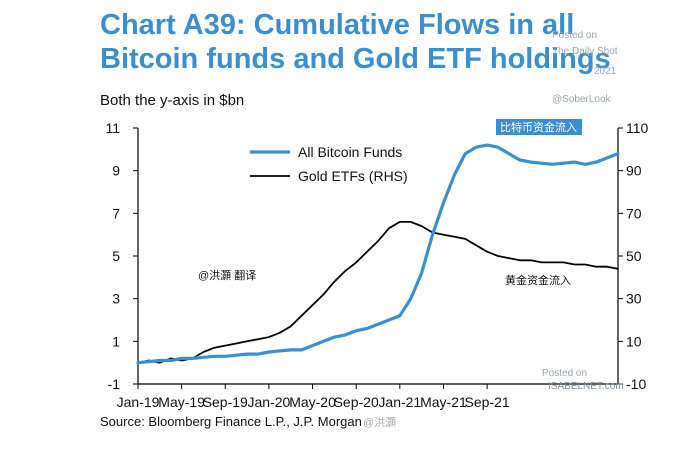  What do you see at coordinates (636, 384) in the screenshot?
I see `y-tick-right-label: -10` at bounding box center [636, 384].